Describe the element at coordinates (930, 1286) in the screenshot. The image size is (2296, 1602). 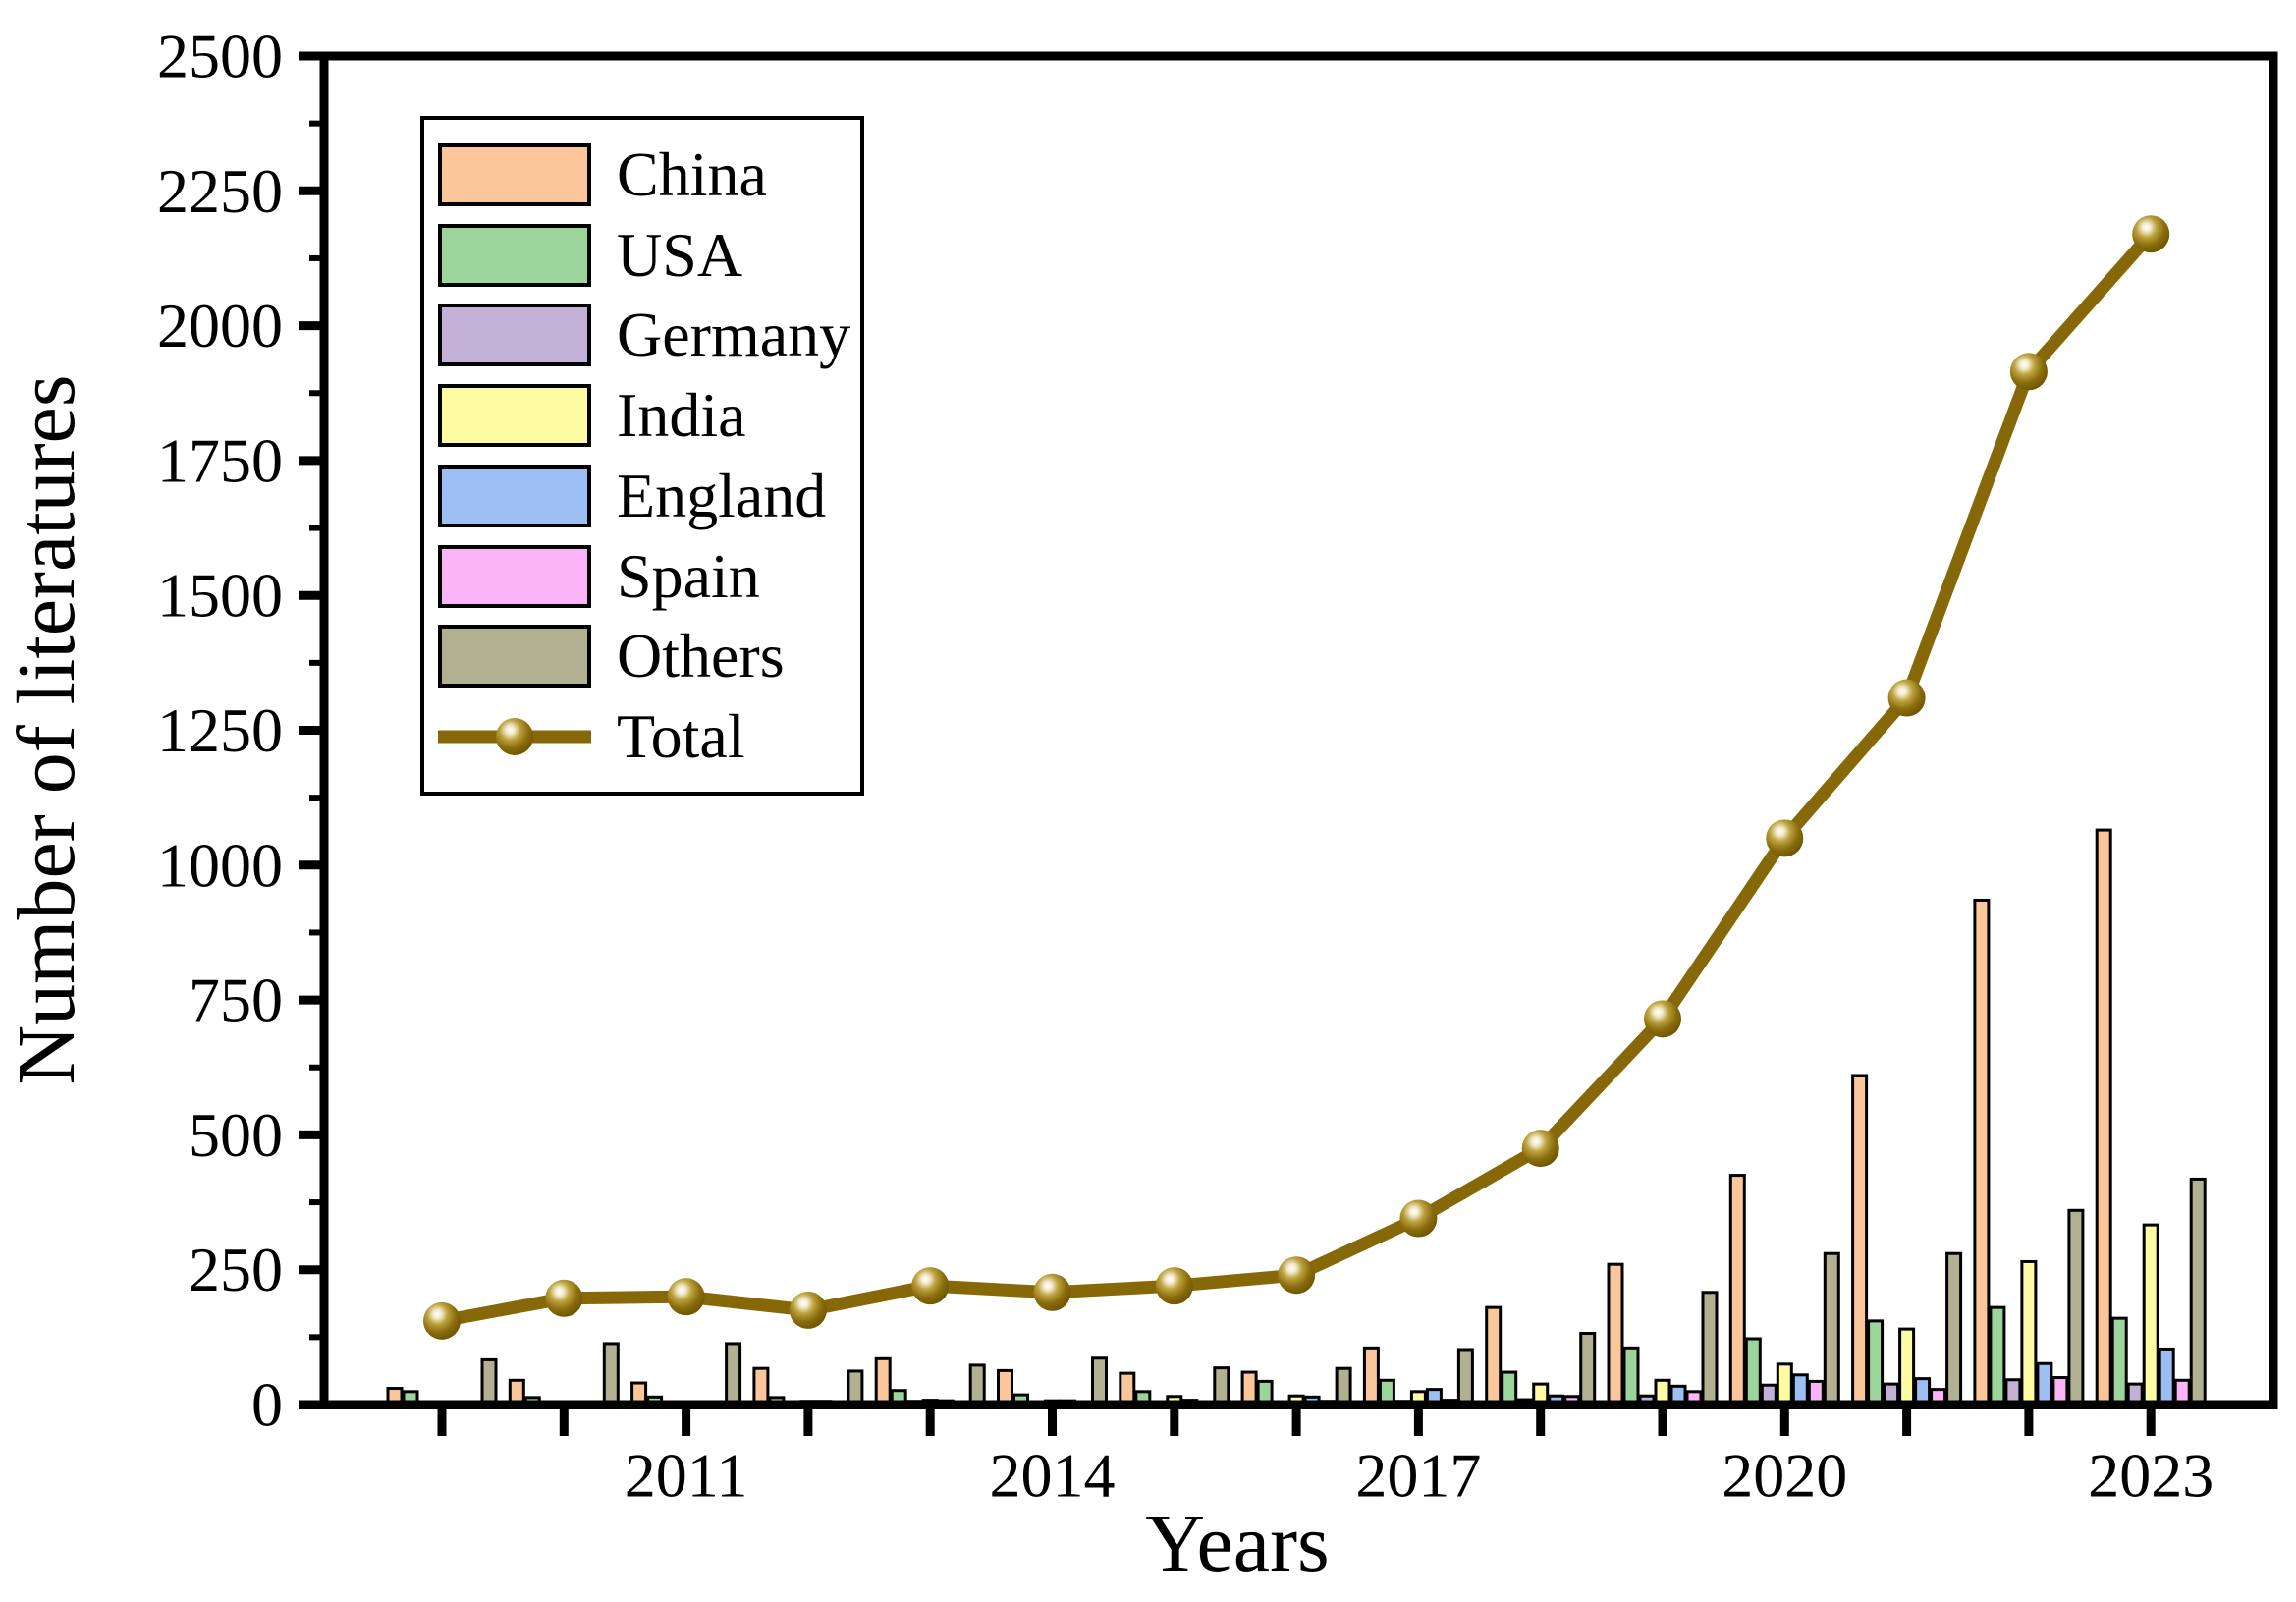
I see `total-marker-2013` at that location.